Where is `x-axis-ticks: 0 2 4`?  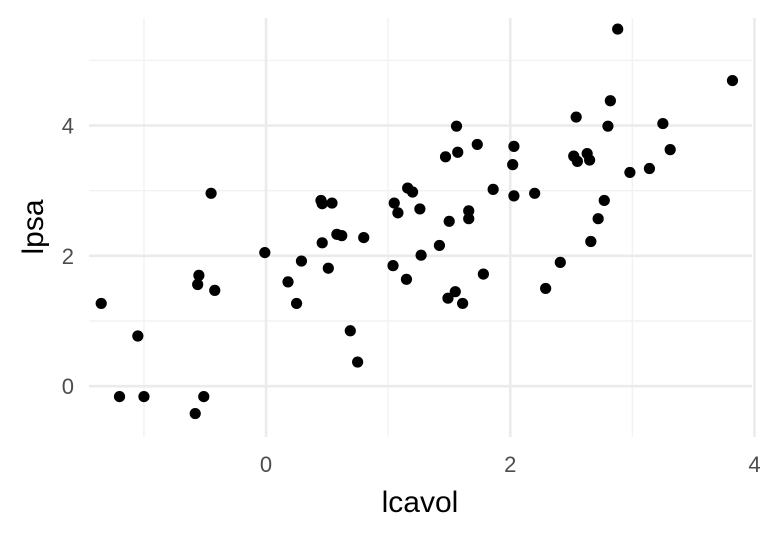
x-axis-ticks: 0 2 4 is located at coordinates (510, 464).